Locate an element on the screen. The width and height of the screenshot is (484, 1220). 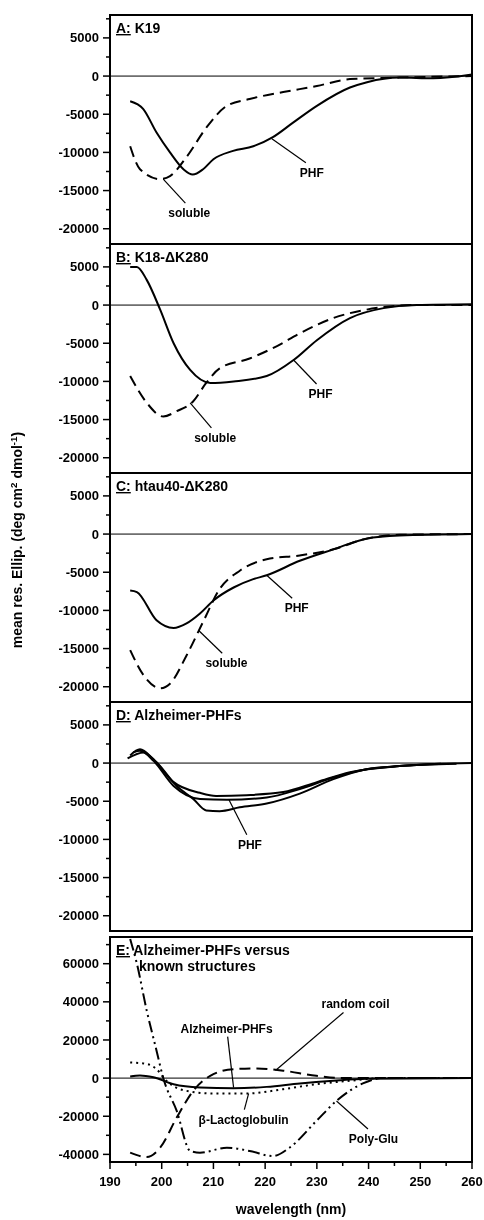
x-tick-label: 260 is located at coordinates (472, 1181).